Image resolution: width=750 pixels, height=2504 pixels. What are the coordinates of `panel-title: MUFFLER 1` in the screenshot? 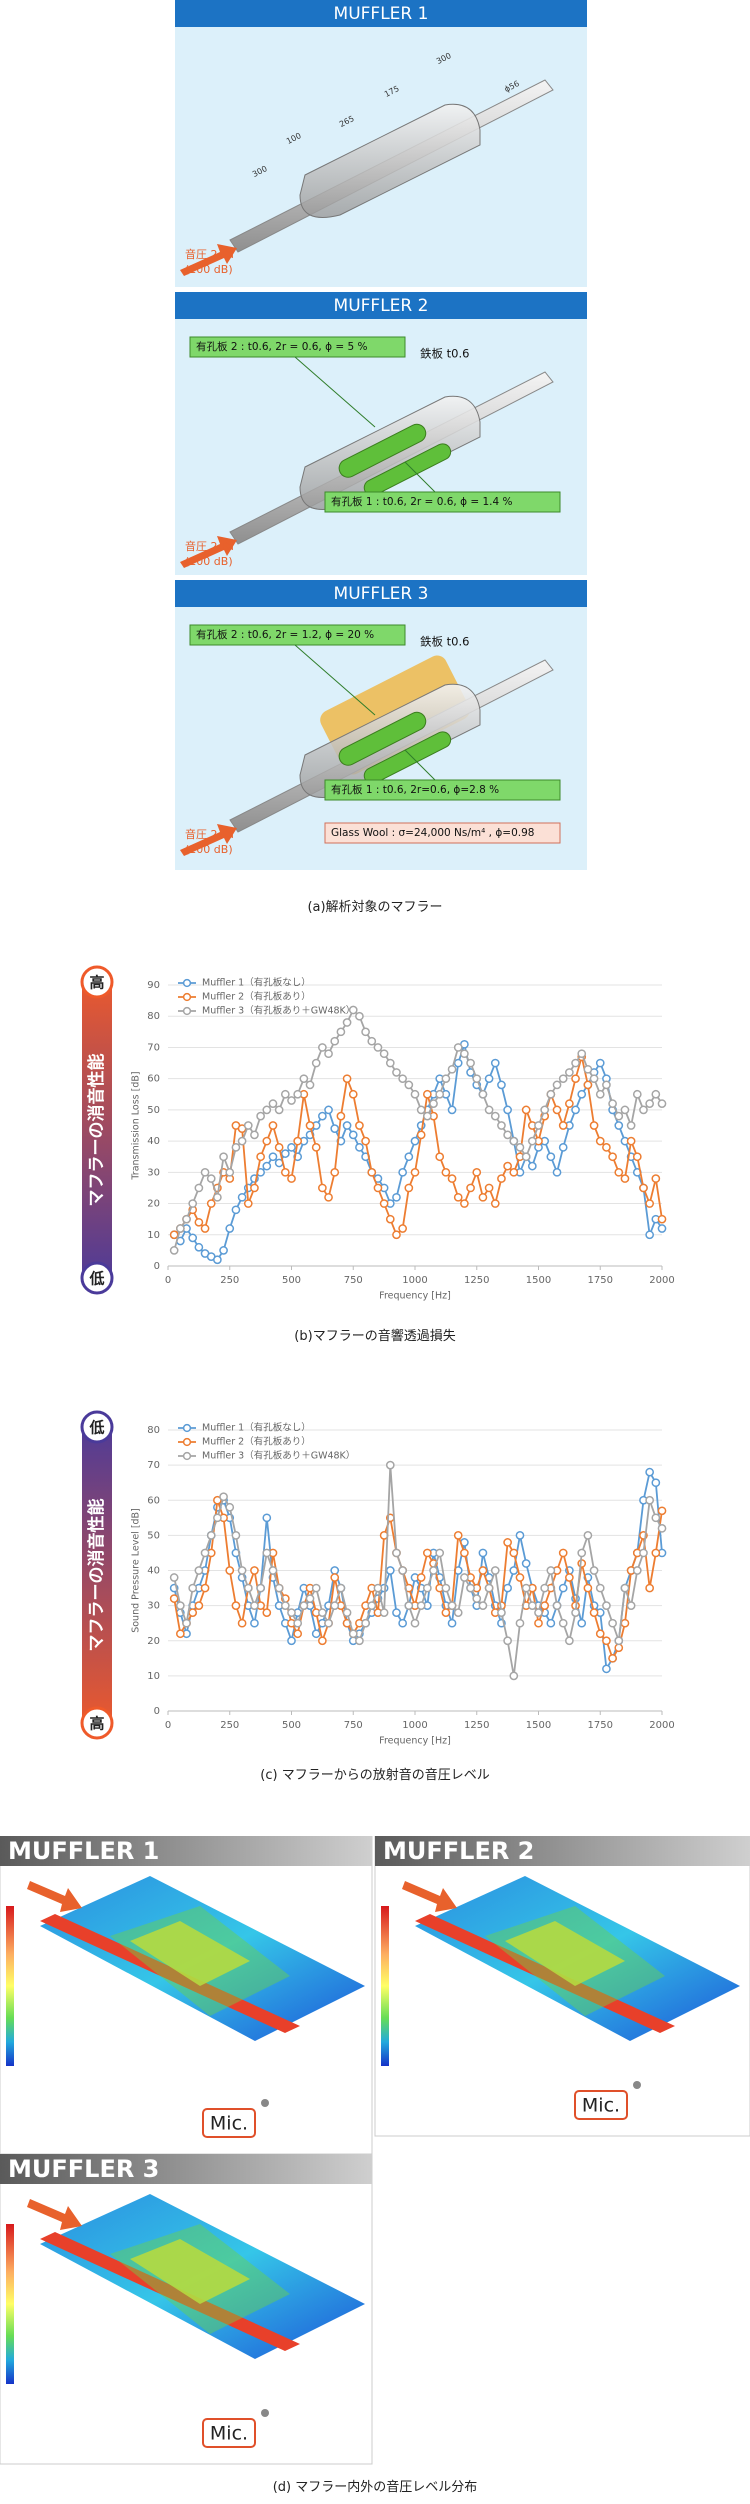 It's located at (381, 14).